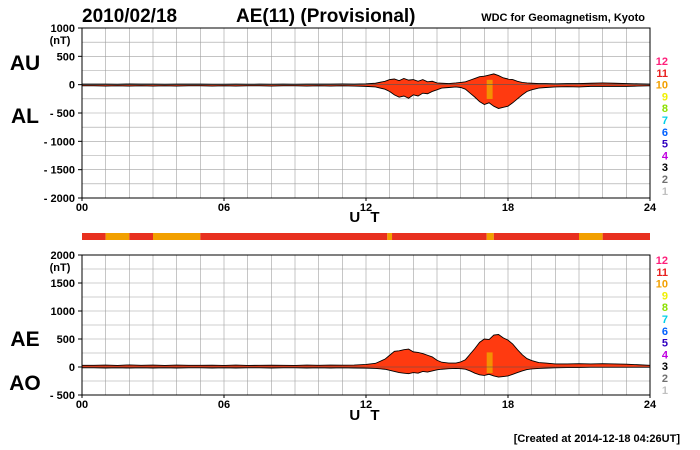 Image resolution: width=700 pixels, height=450 pixels. I want to click on au-al-y-ticks: 1000 500 0 - 500 - 1000 - 1500 - 2000, so click(63, 114).